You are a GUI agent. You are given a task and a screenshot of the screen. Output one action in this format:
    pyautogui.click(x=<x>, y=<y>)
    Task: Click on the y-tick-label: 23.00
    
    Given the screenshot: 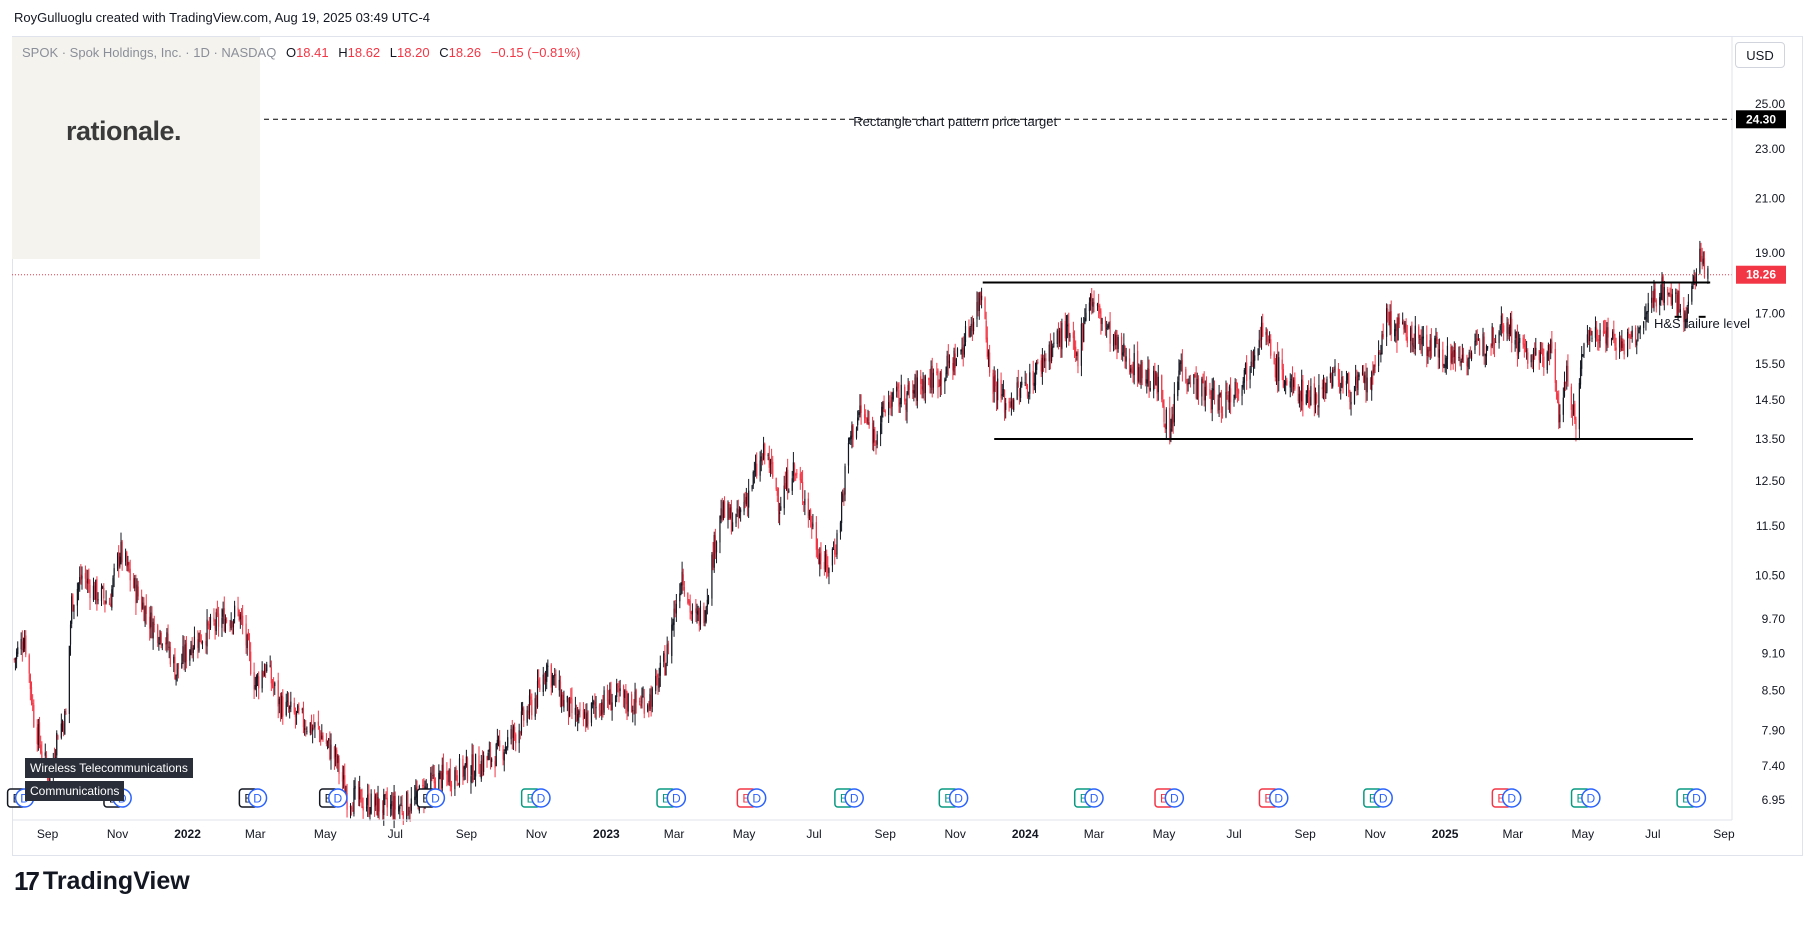 What is the action you would take?
    pyautogui.click(x=1770, y=149)
    